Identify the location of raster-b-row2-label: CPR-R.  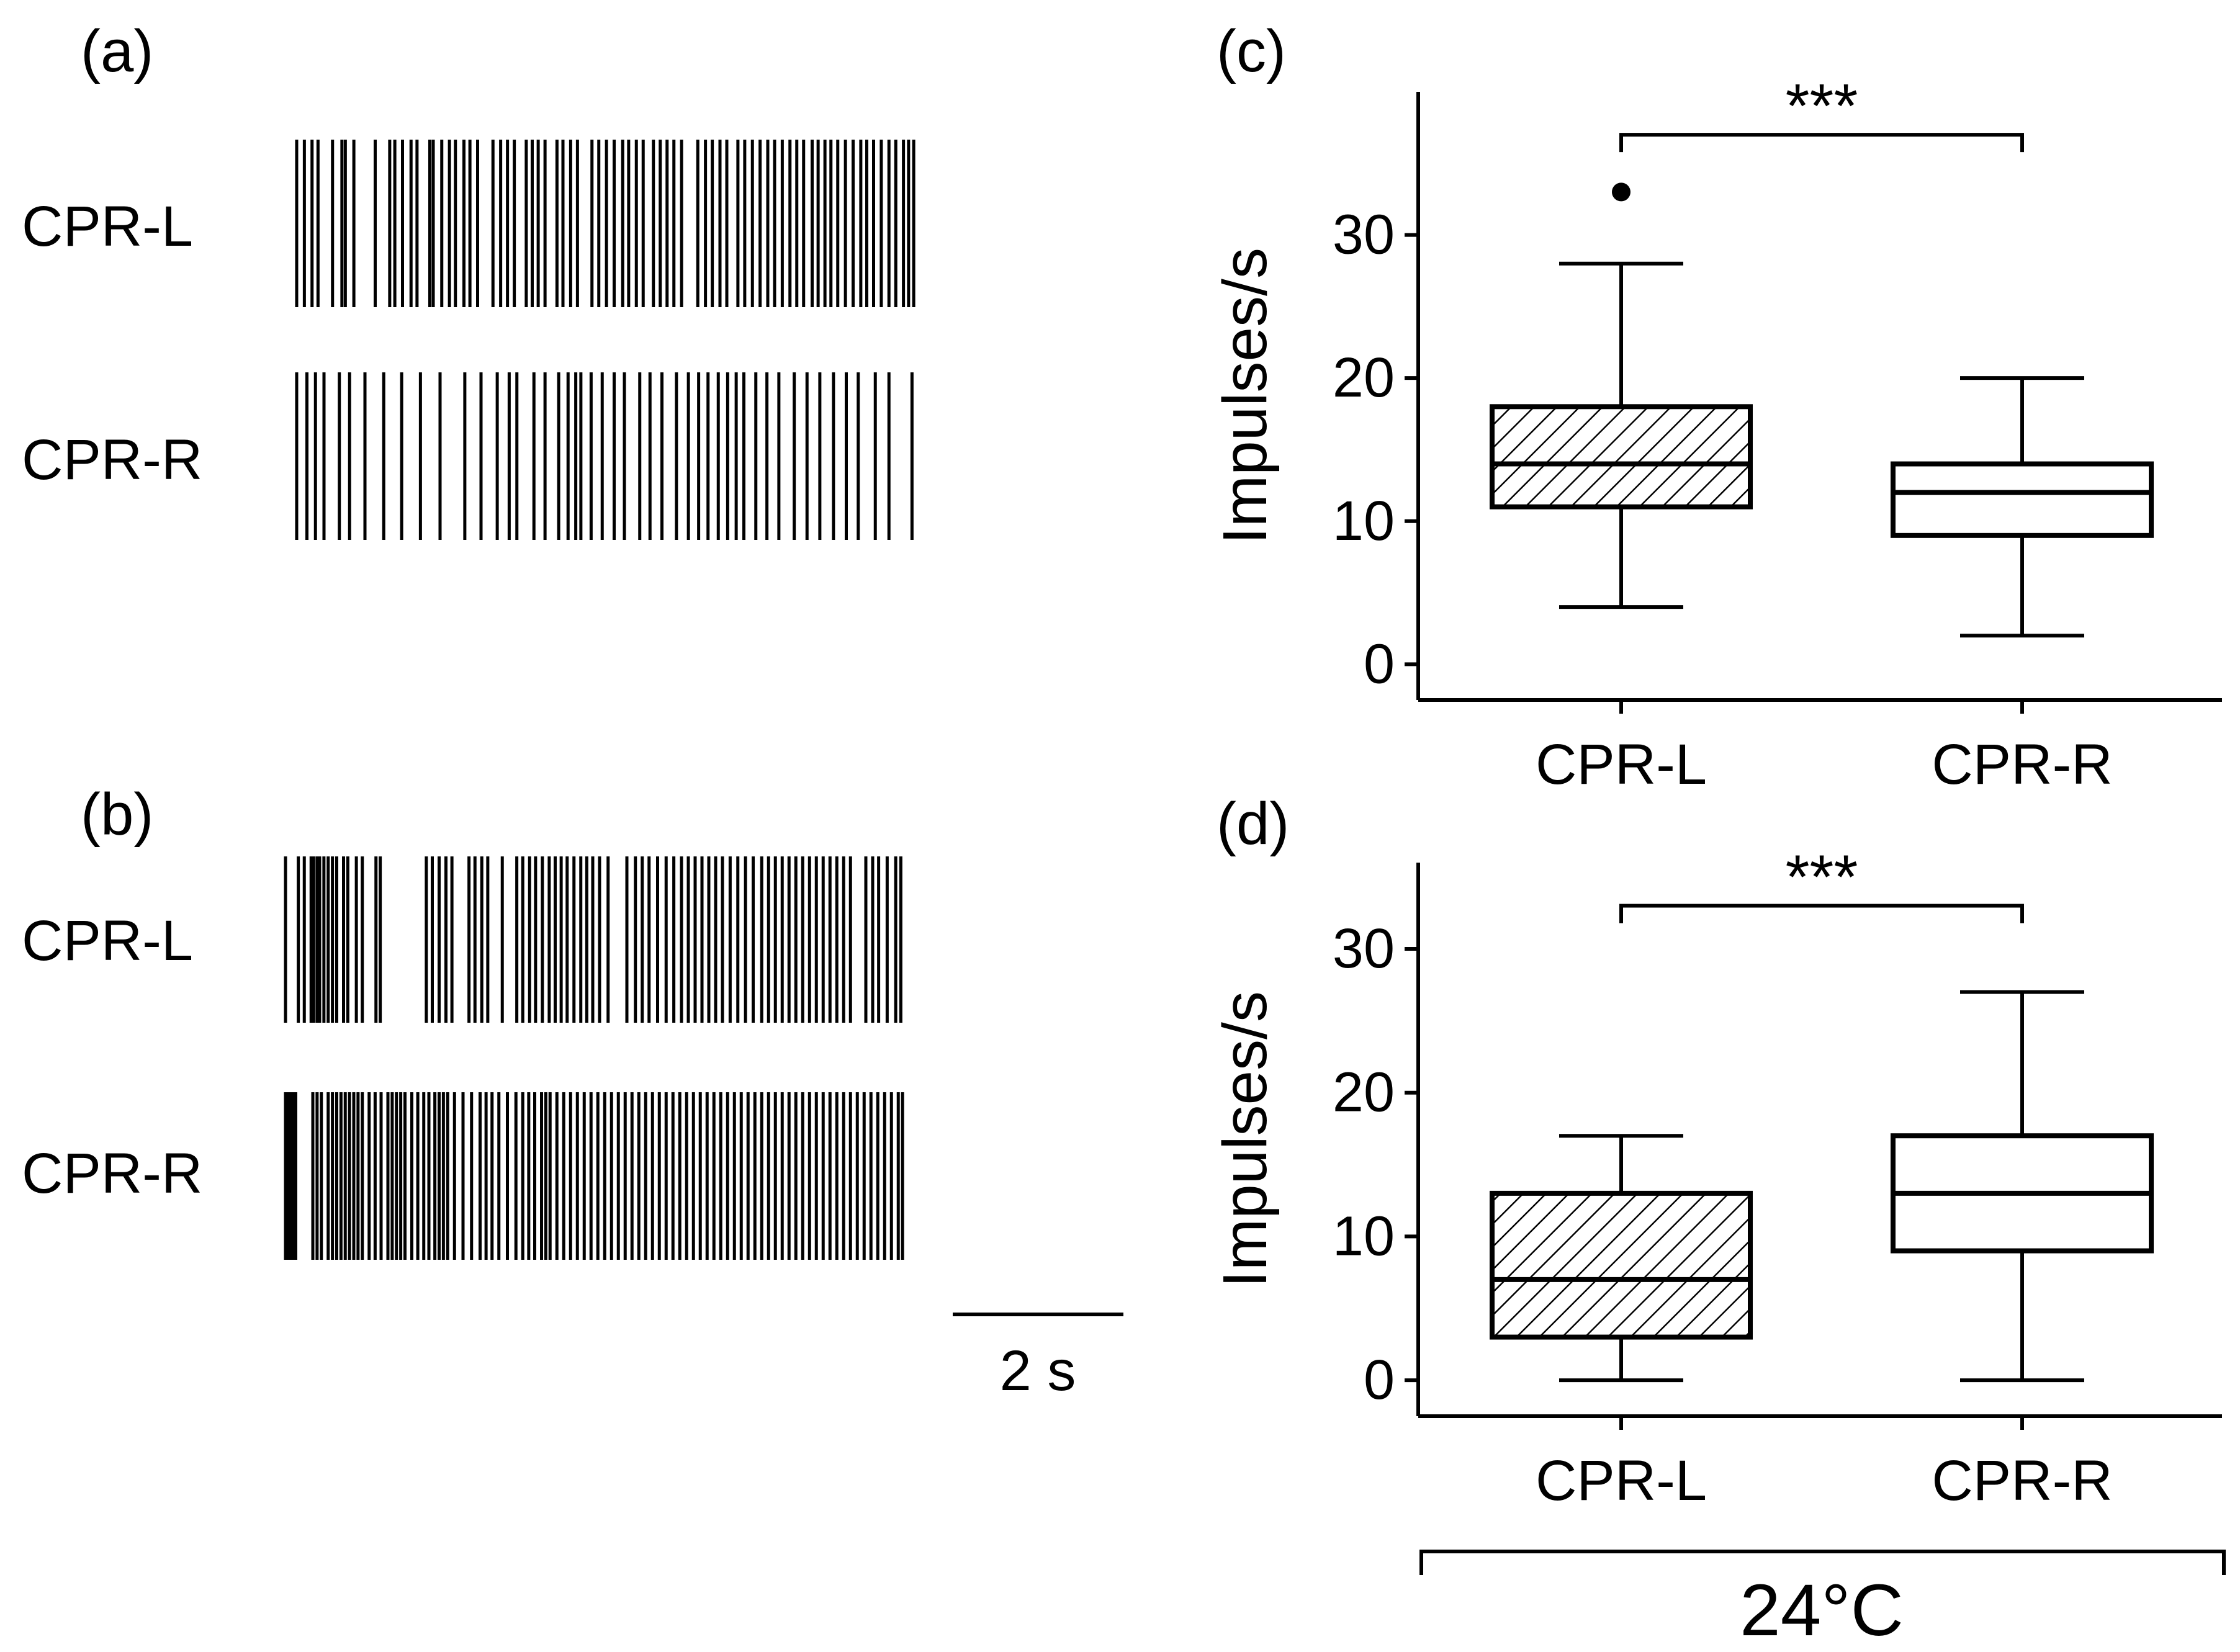
(112, 1173).